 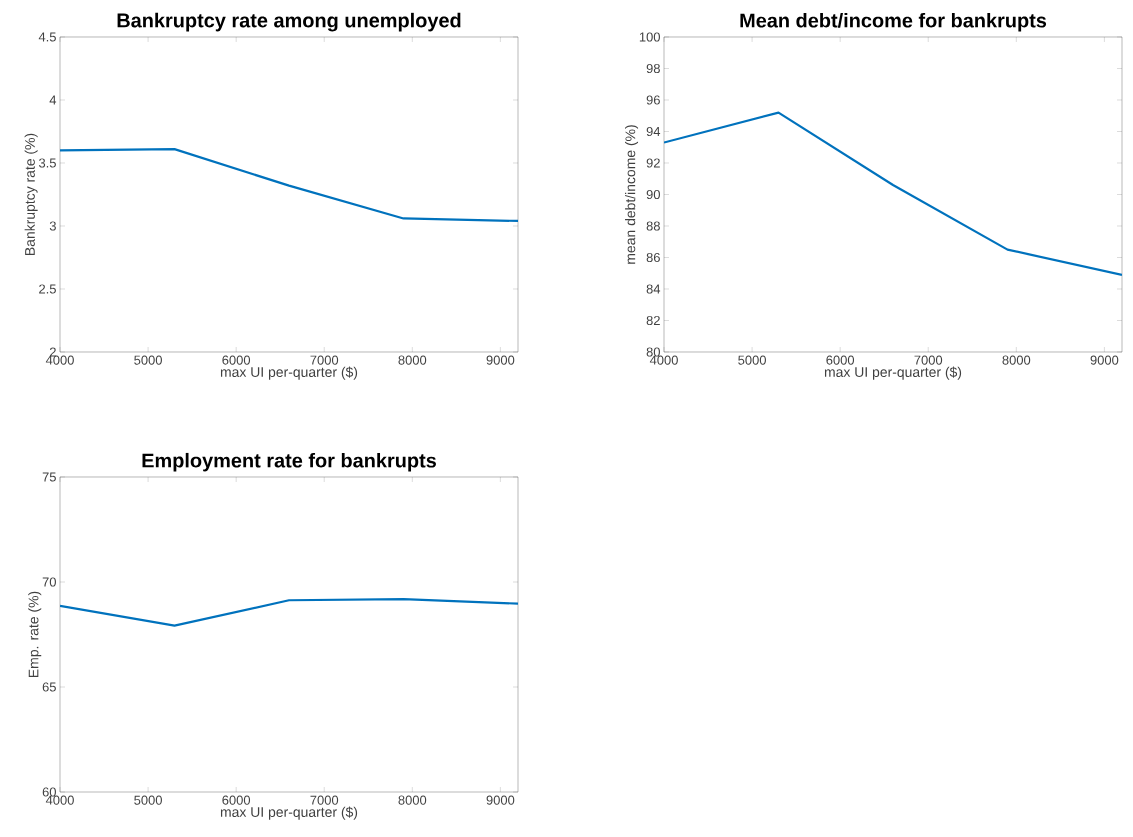 I want to click on y-tick-label: 82, so click(x=653, y=320).